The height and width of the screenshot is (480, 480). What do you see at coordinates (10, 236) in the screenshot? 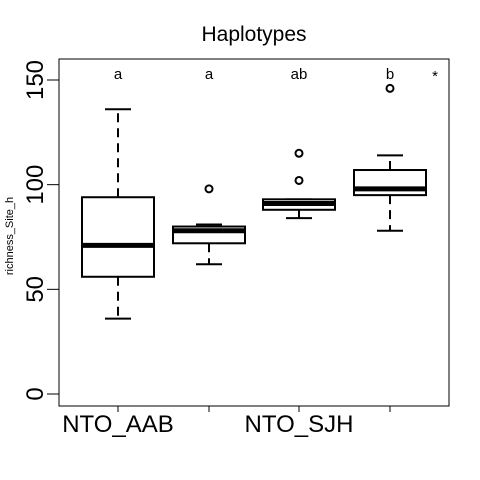
I see `y-axis-label: richness_Site_h` at bounding box center [10, 236].